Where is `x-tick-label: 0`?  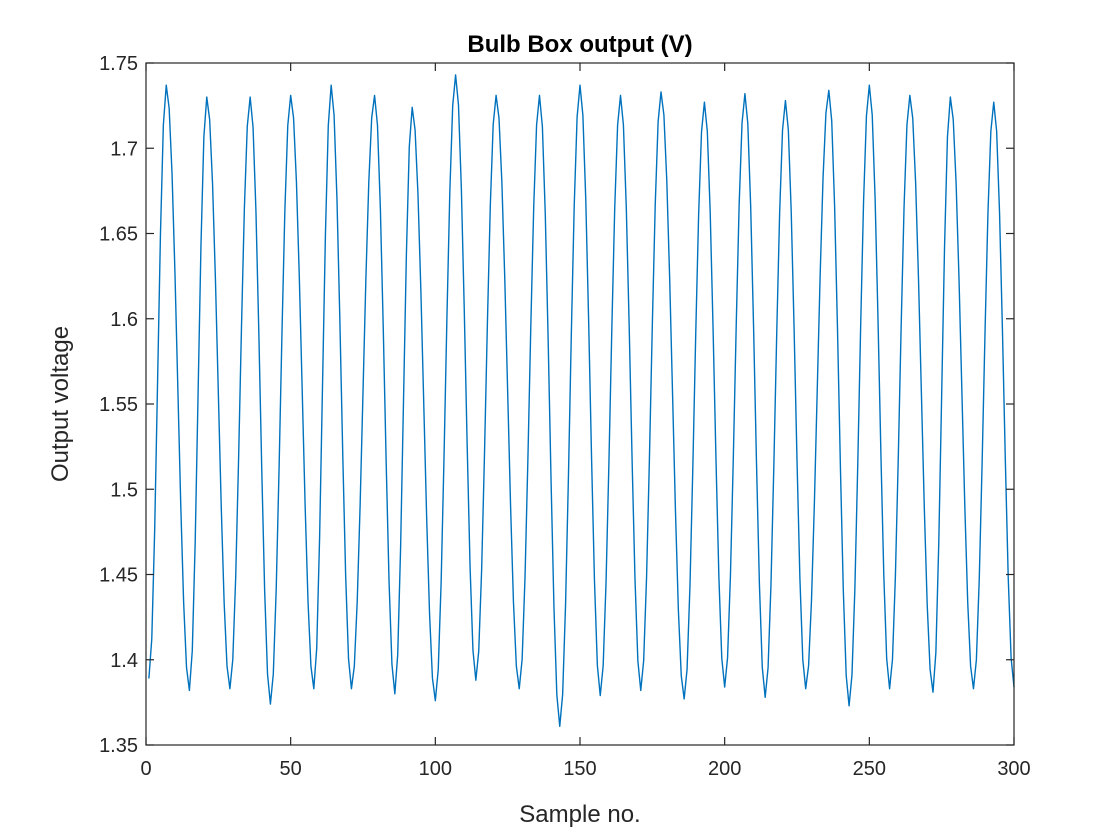
x-tick-label: 0 is located at coordinates (145, 769).